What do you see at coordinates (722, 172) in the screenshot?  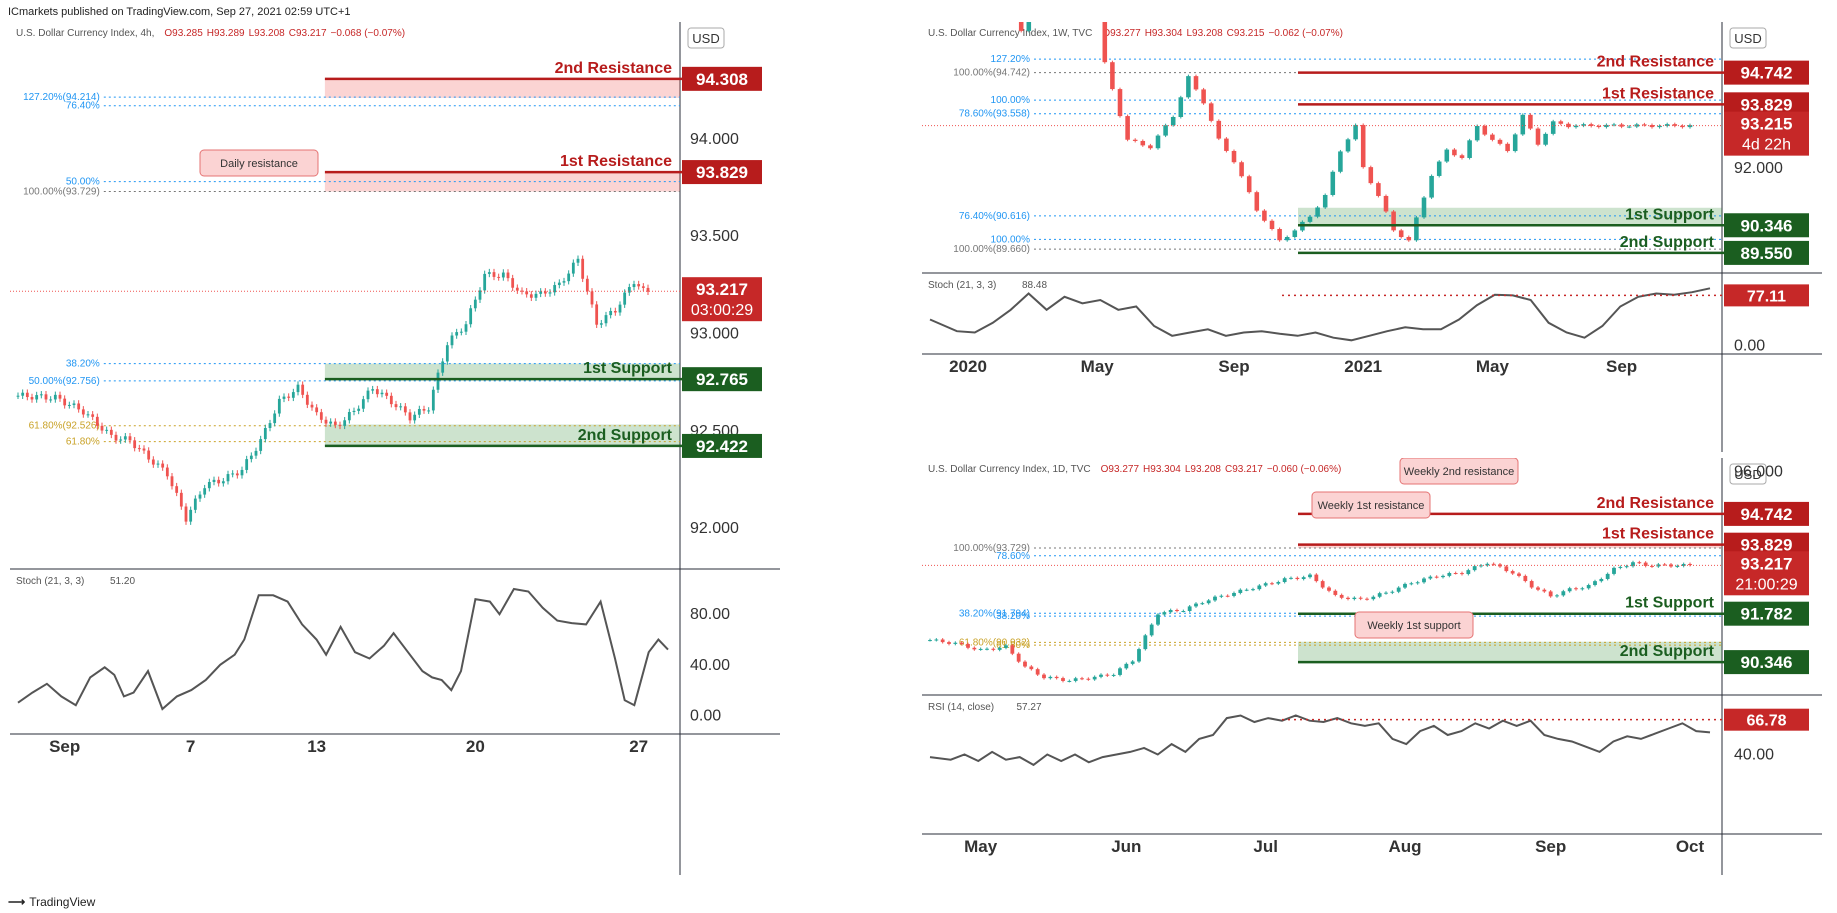 I see `level-value: 93.829` at bounding box center [722, 172].